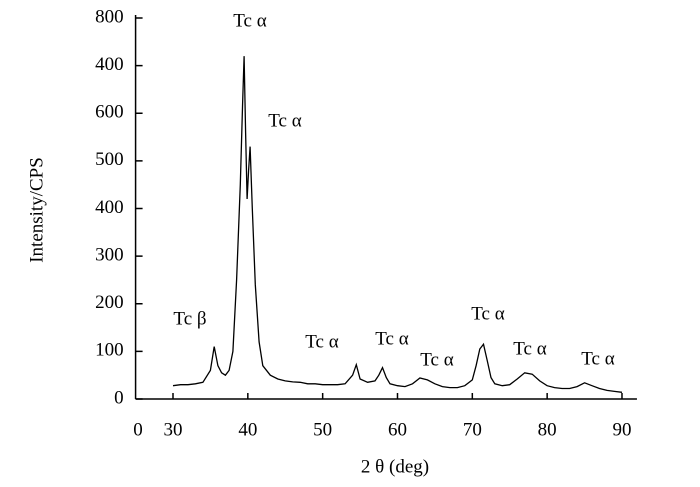 The image size is (700, 487). Describe the element at coordinates (36, 210) in the screenshot. I see `y-axis-label: Intensity/CPS` at that location.